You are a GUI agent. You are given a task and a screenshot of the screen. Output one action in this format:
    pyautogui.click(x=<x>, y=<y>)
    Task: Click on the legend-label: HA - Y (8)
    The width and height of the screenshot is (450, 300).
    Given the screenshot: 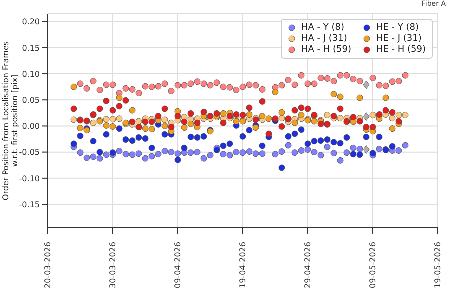 What is the action you would take?
    pyautogui.click(x=322, y=28)
    